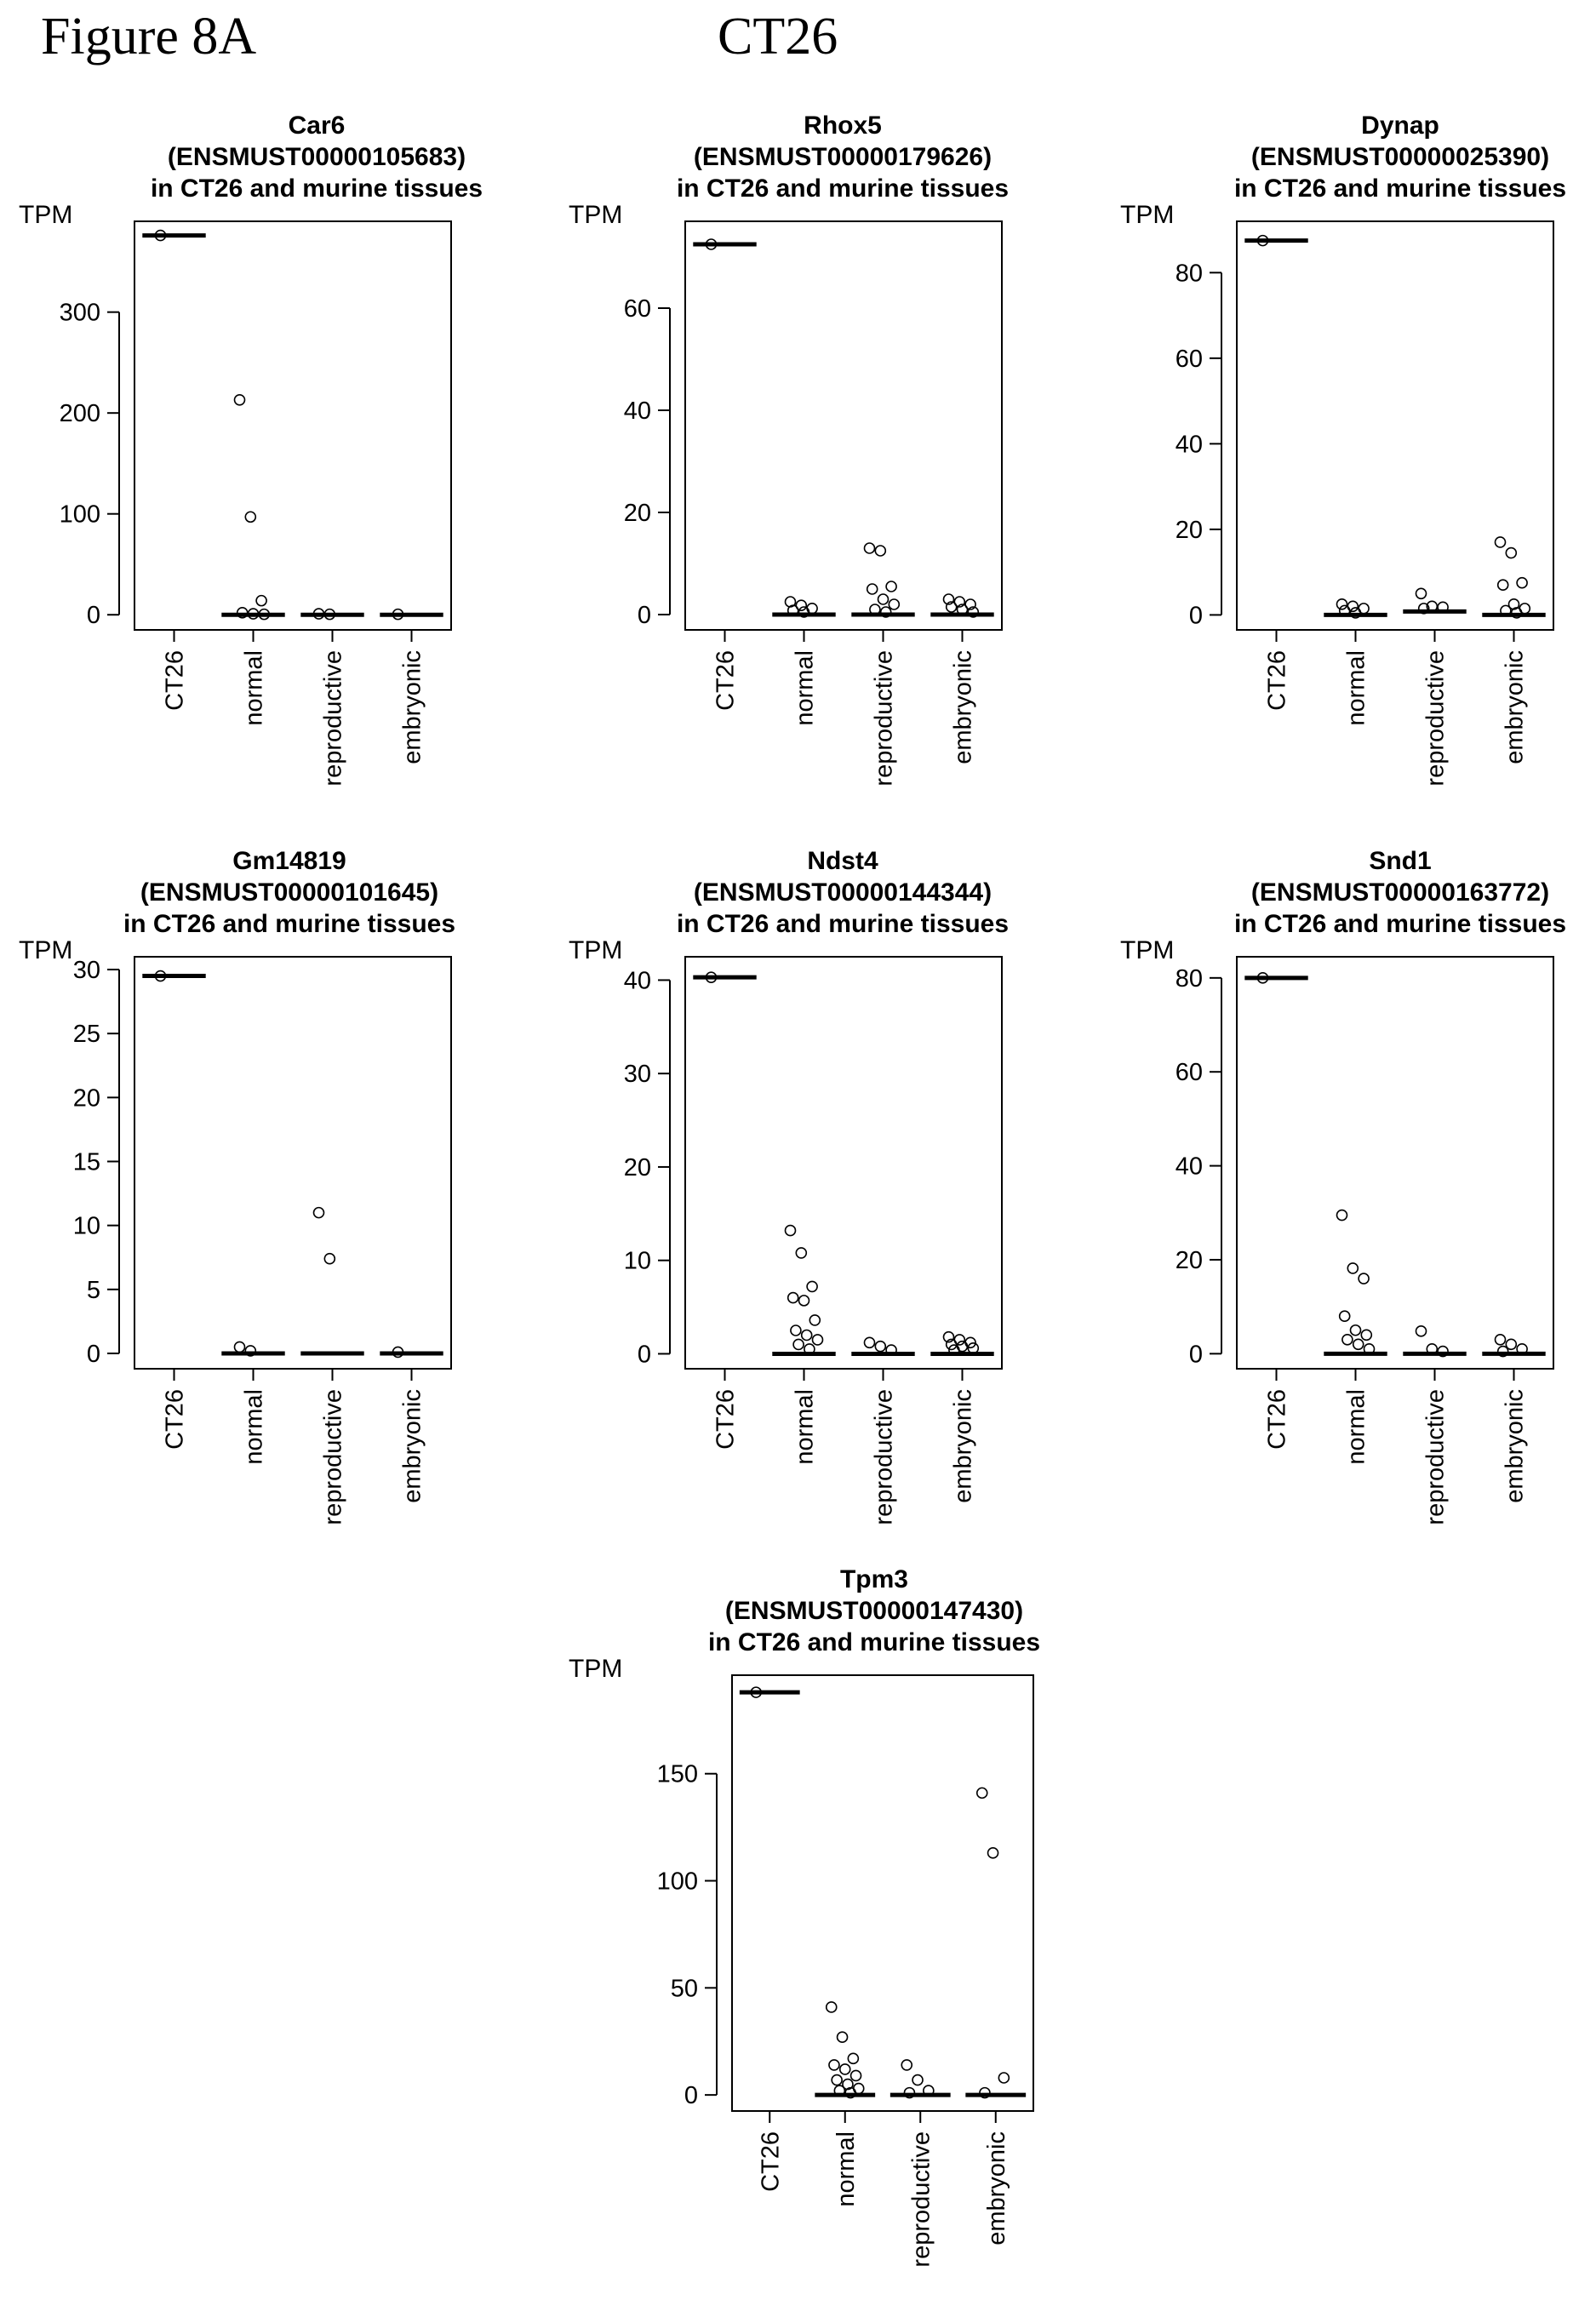 The height and width of the screenshot is (2317, 1596). What do you see at coordinates (1400, 861) in the screenshot?
I see `panel-title-line: Snd1` at bounding box center [1400, 861].